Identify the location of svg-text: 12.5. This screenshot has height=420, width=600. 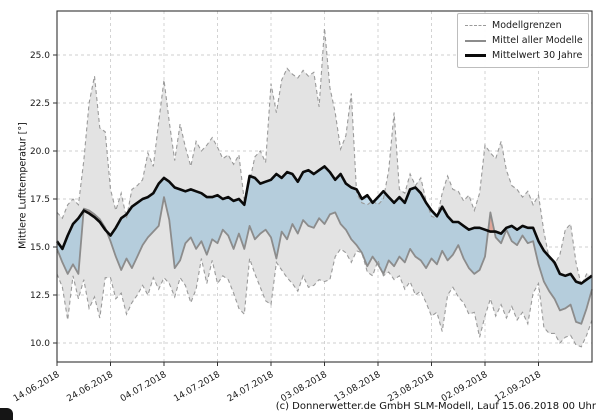
(40, 296).